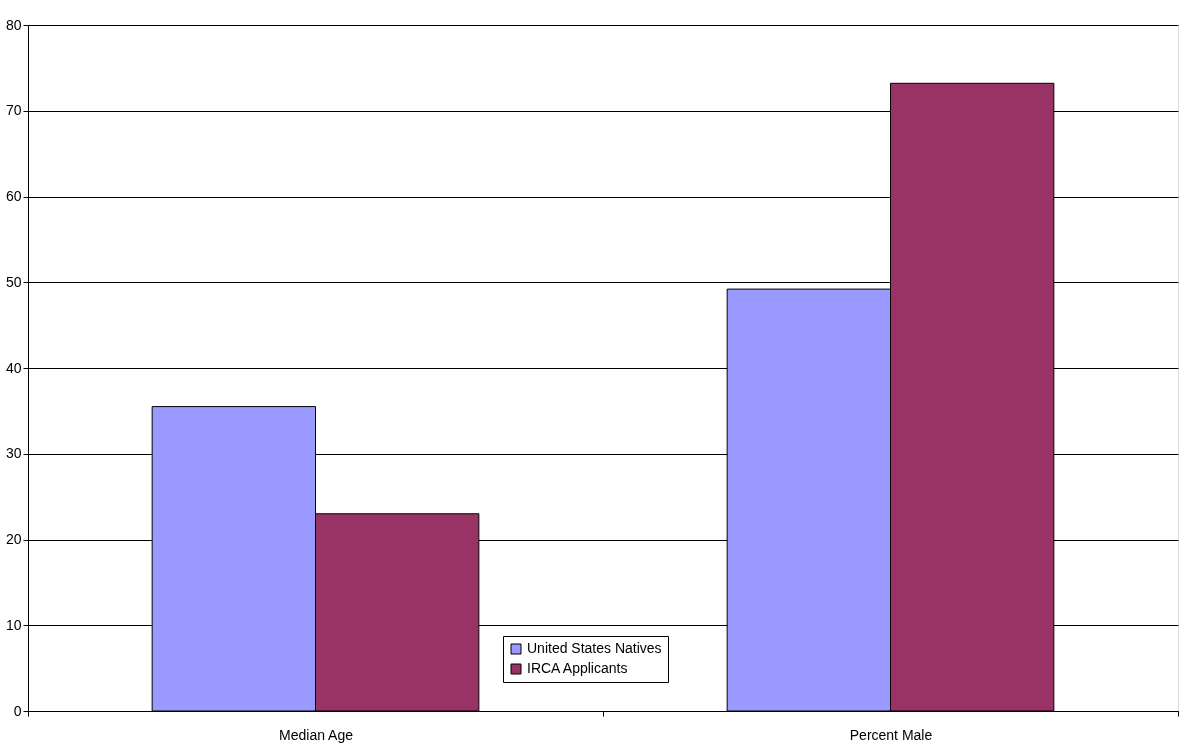 The image size is (1196, 746). Describe the element at coordinates (891, 734) in the screenshot. I see `x-tick-label: Percent Male` at that location.